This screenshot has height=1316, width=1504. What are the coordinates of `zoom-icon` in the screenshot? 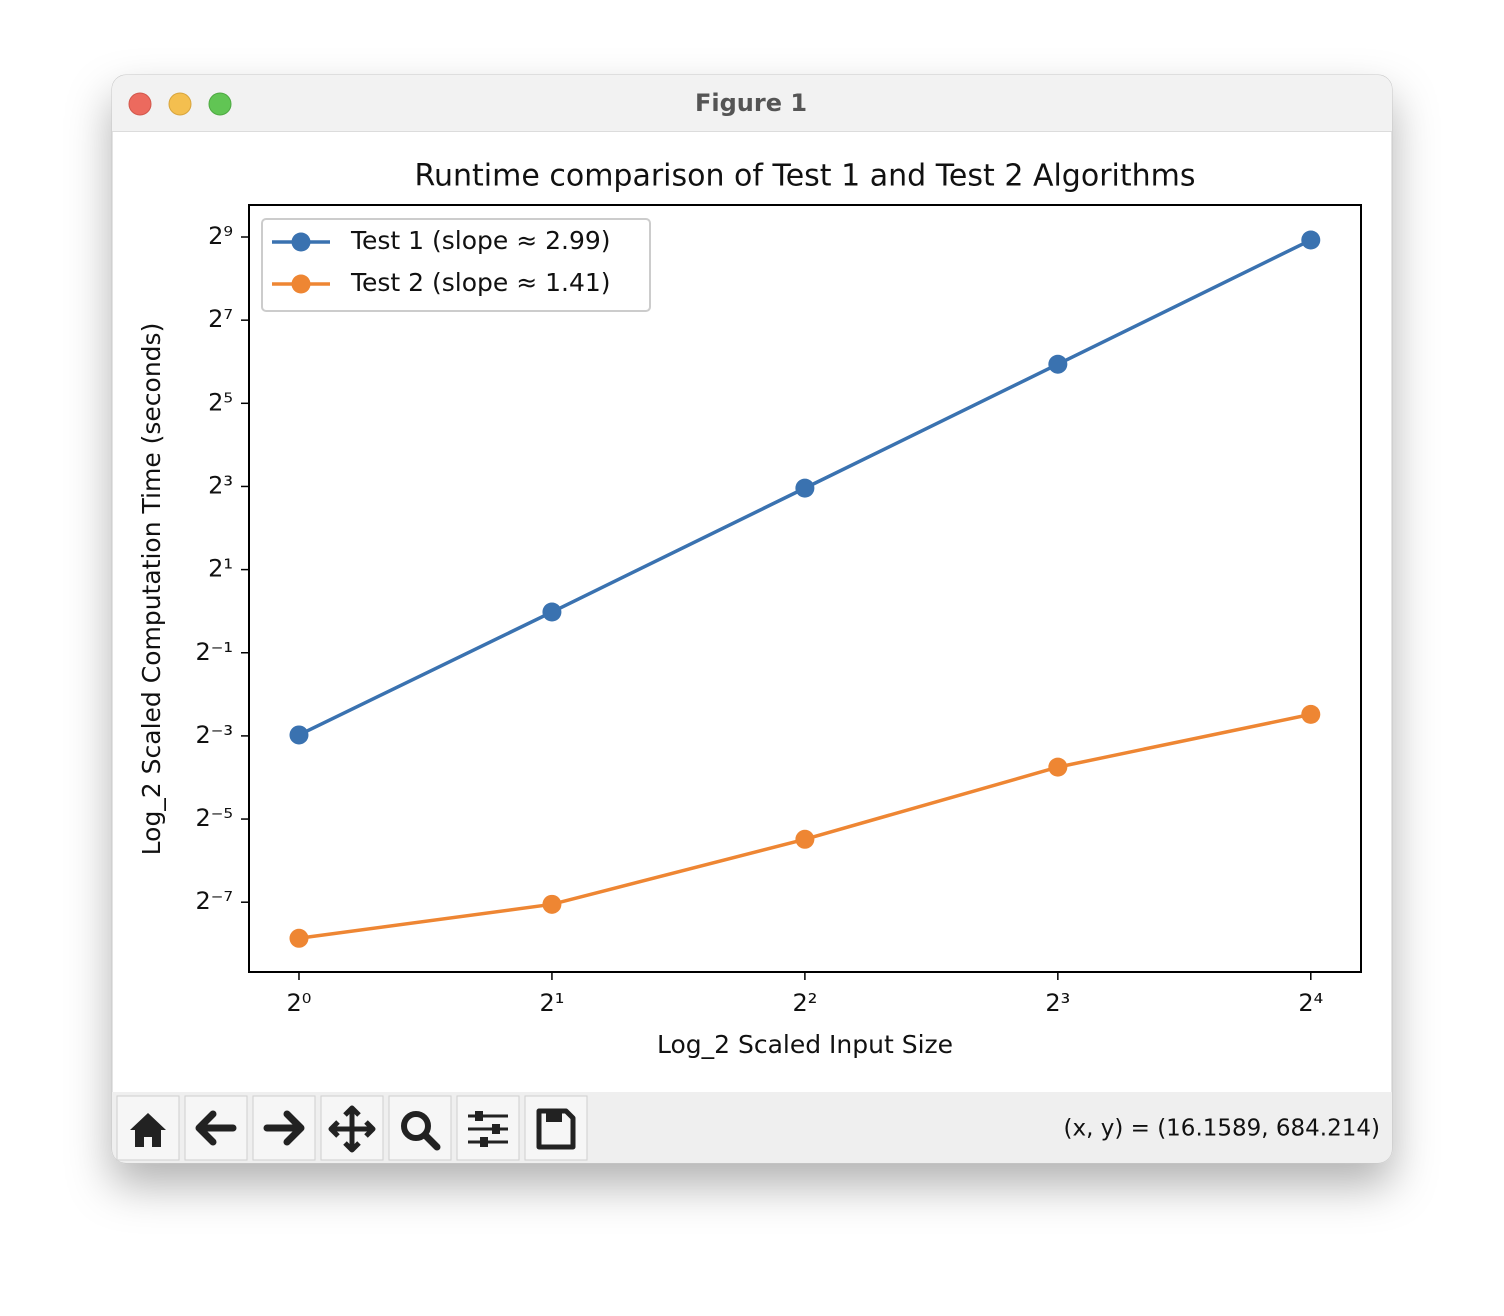 It's located at (416, 1126).